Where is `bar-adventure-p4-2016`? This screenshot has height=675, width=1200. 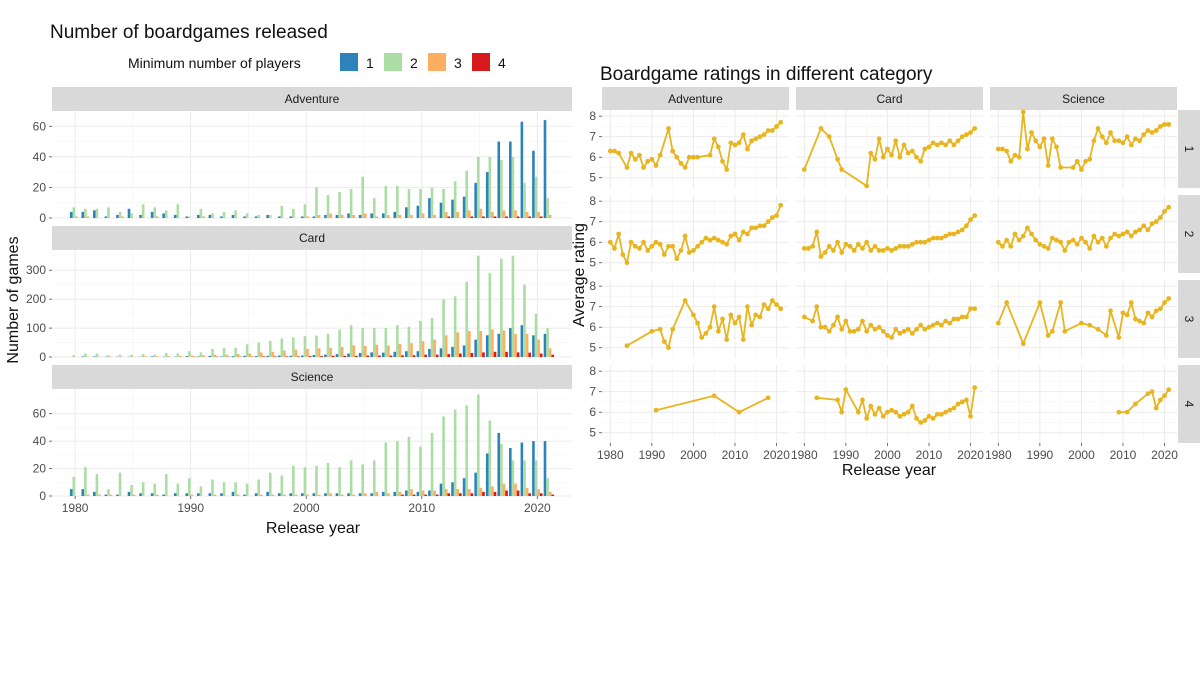 bar-adventure-p4-2016 is located at coordinates (495, 217).